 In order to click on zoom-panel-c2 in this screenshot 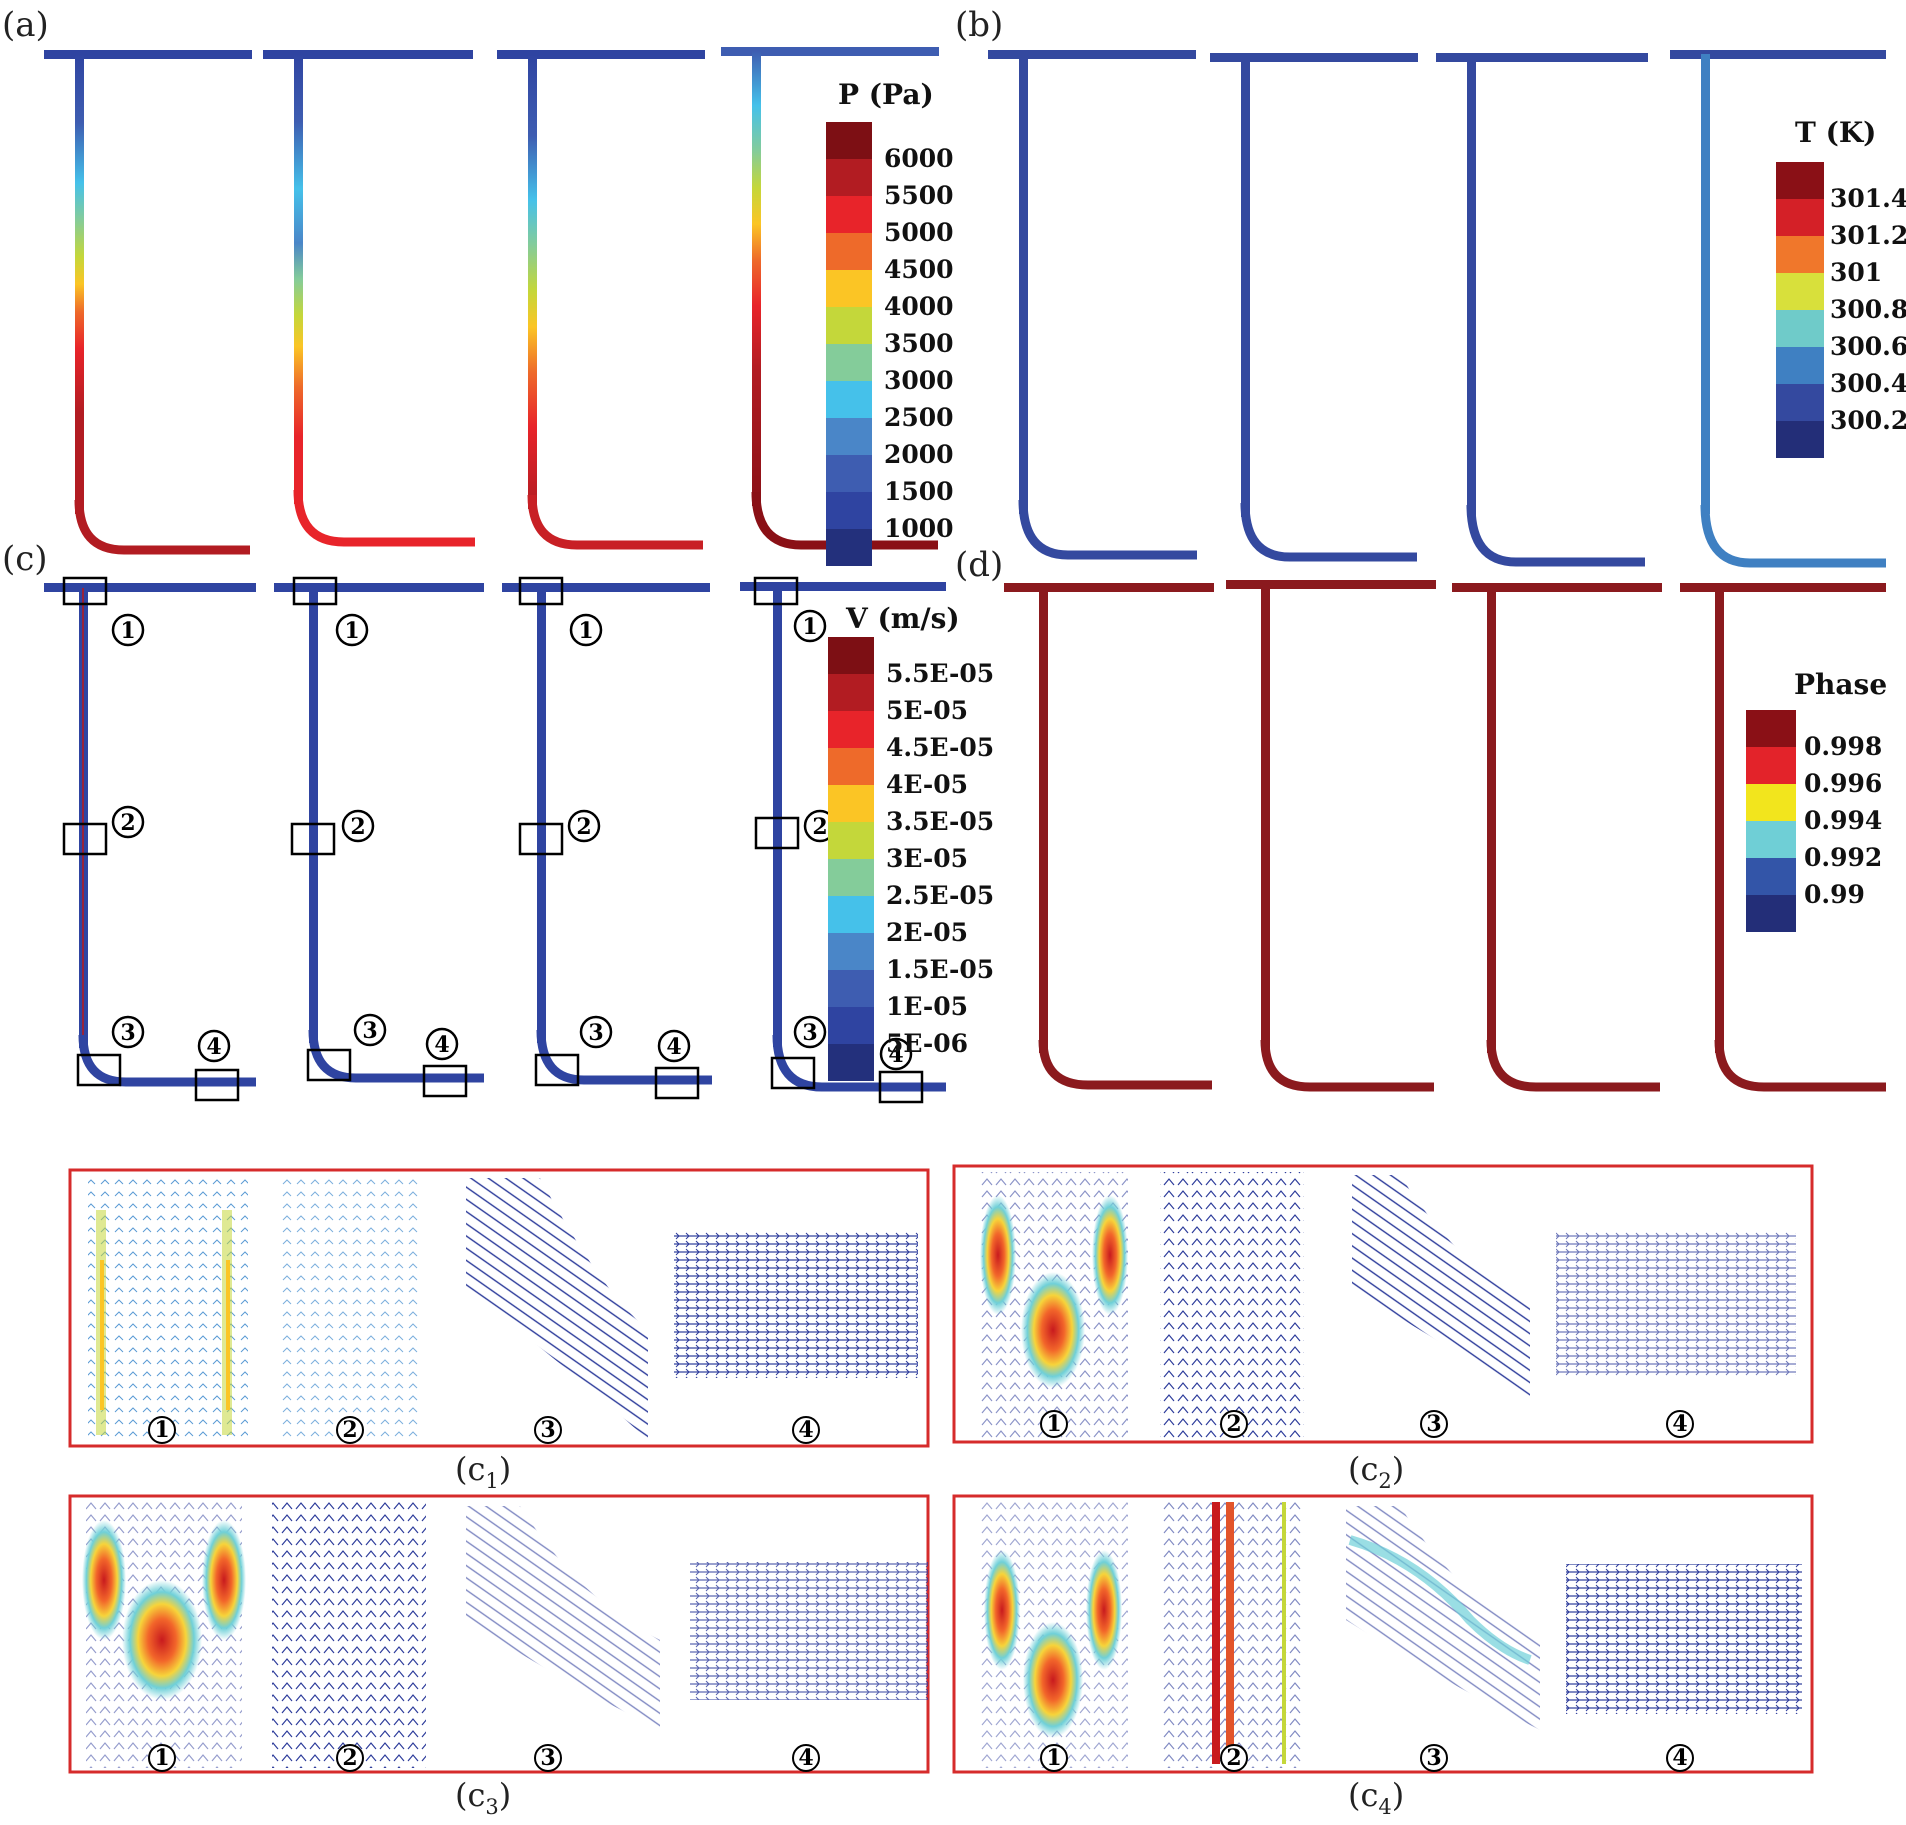, I will do `click(1383, 1304)`.